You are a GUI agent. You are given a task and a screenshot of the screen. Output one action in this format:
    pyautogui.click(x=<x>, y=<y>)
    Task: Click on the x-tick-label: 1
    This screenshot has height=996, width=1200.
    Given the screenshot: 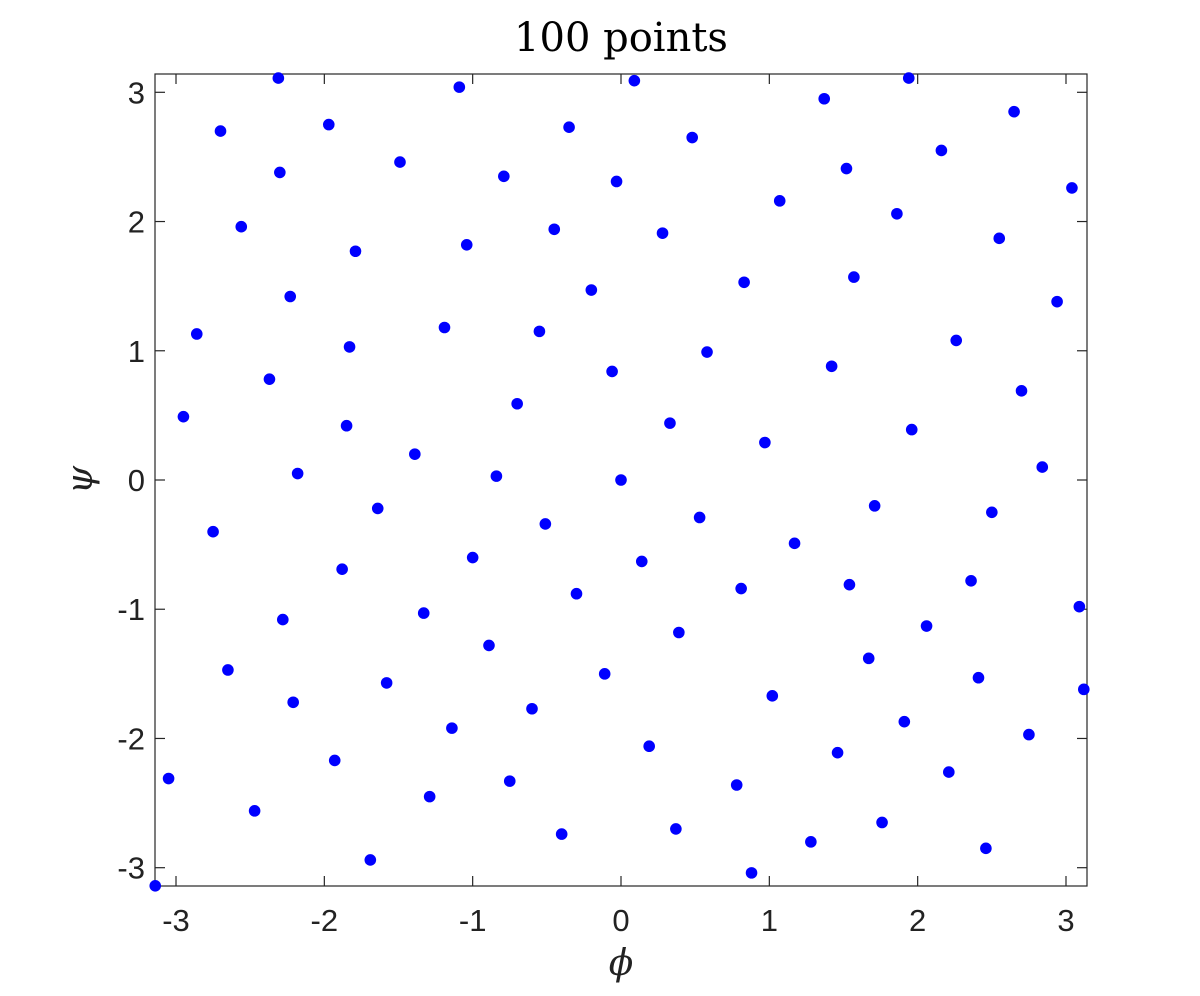 What is the action you would take?
    pyautogui.click(x=769, y=920)
    